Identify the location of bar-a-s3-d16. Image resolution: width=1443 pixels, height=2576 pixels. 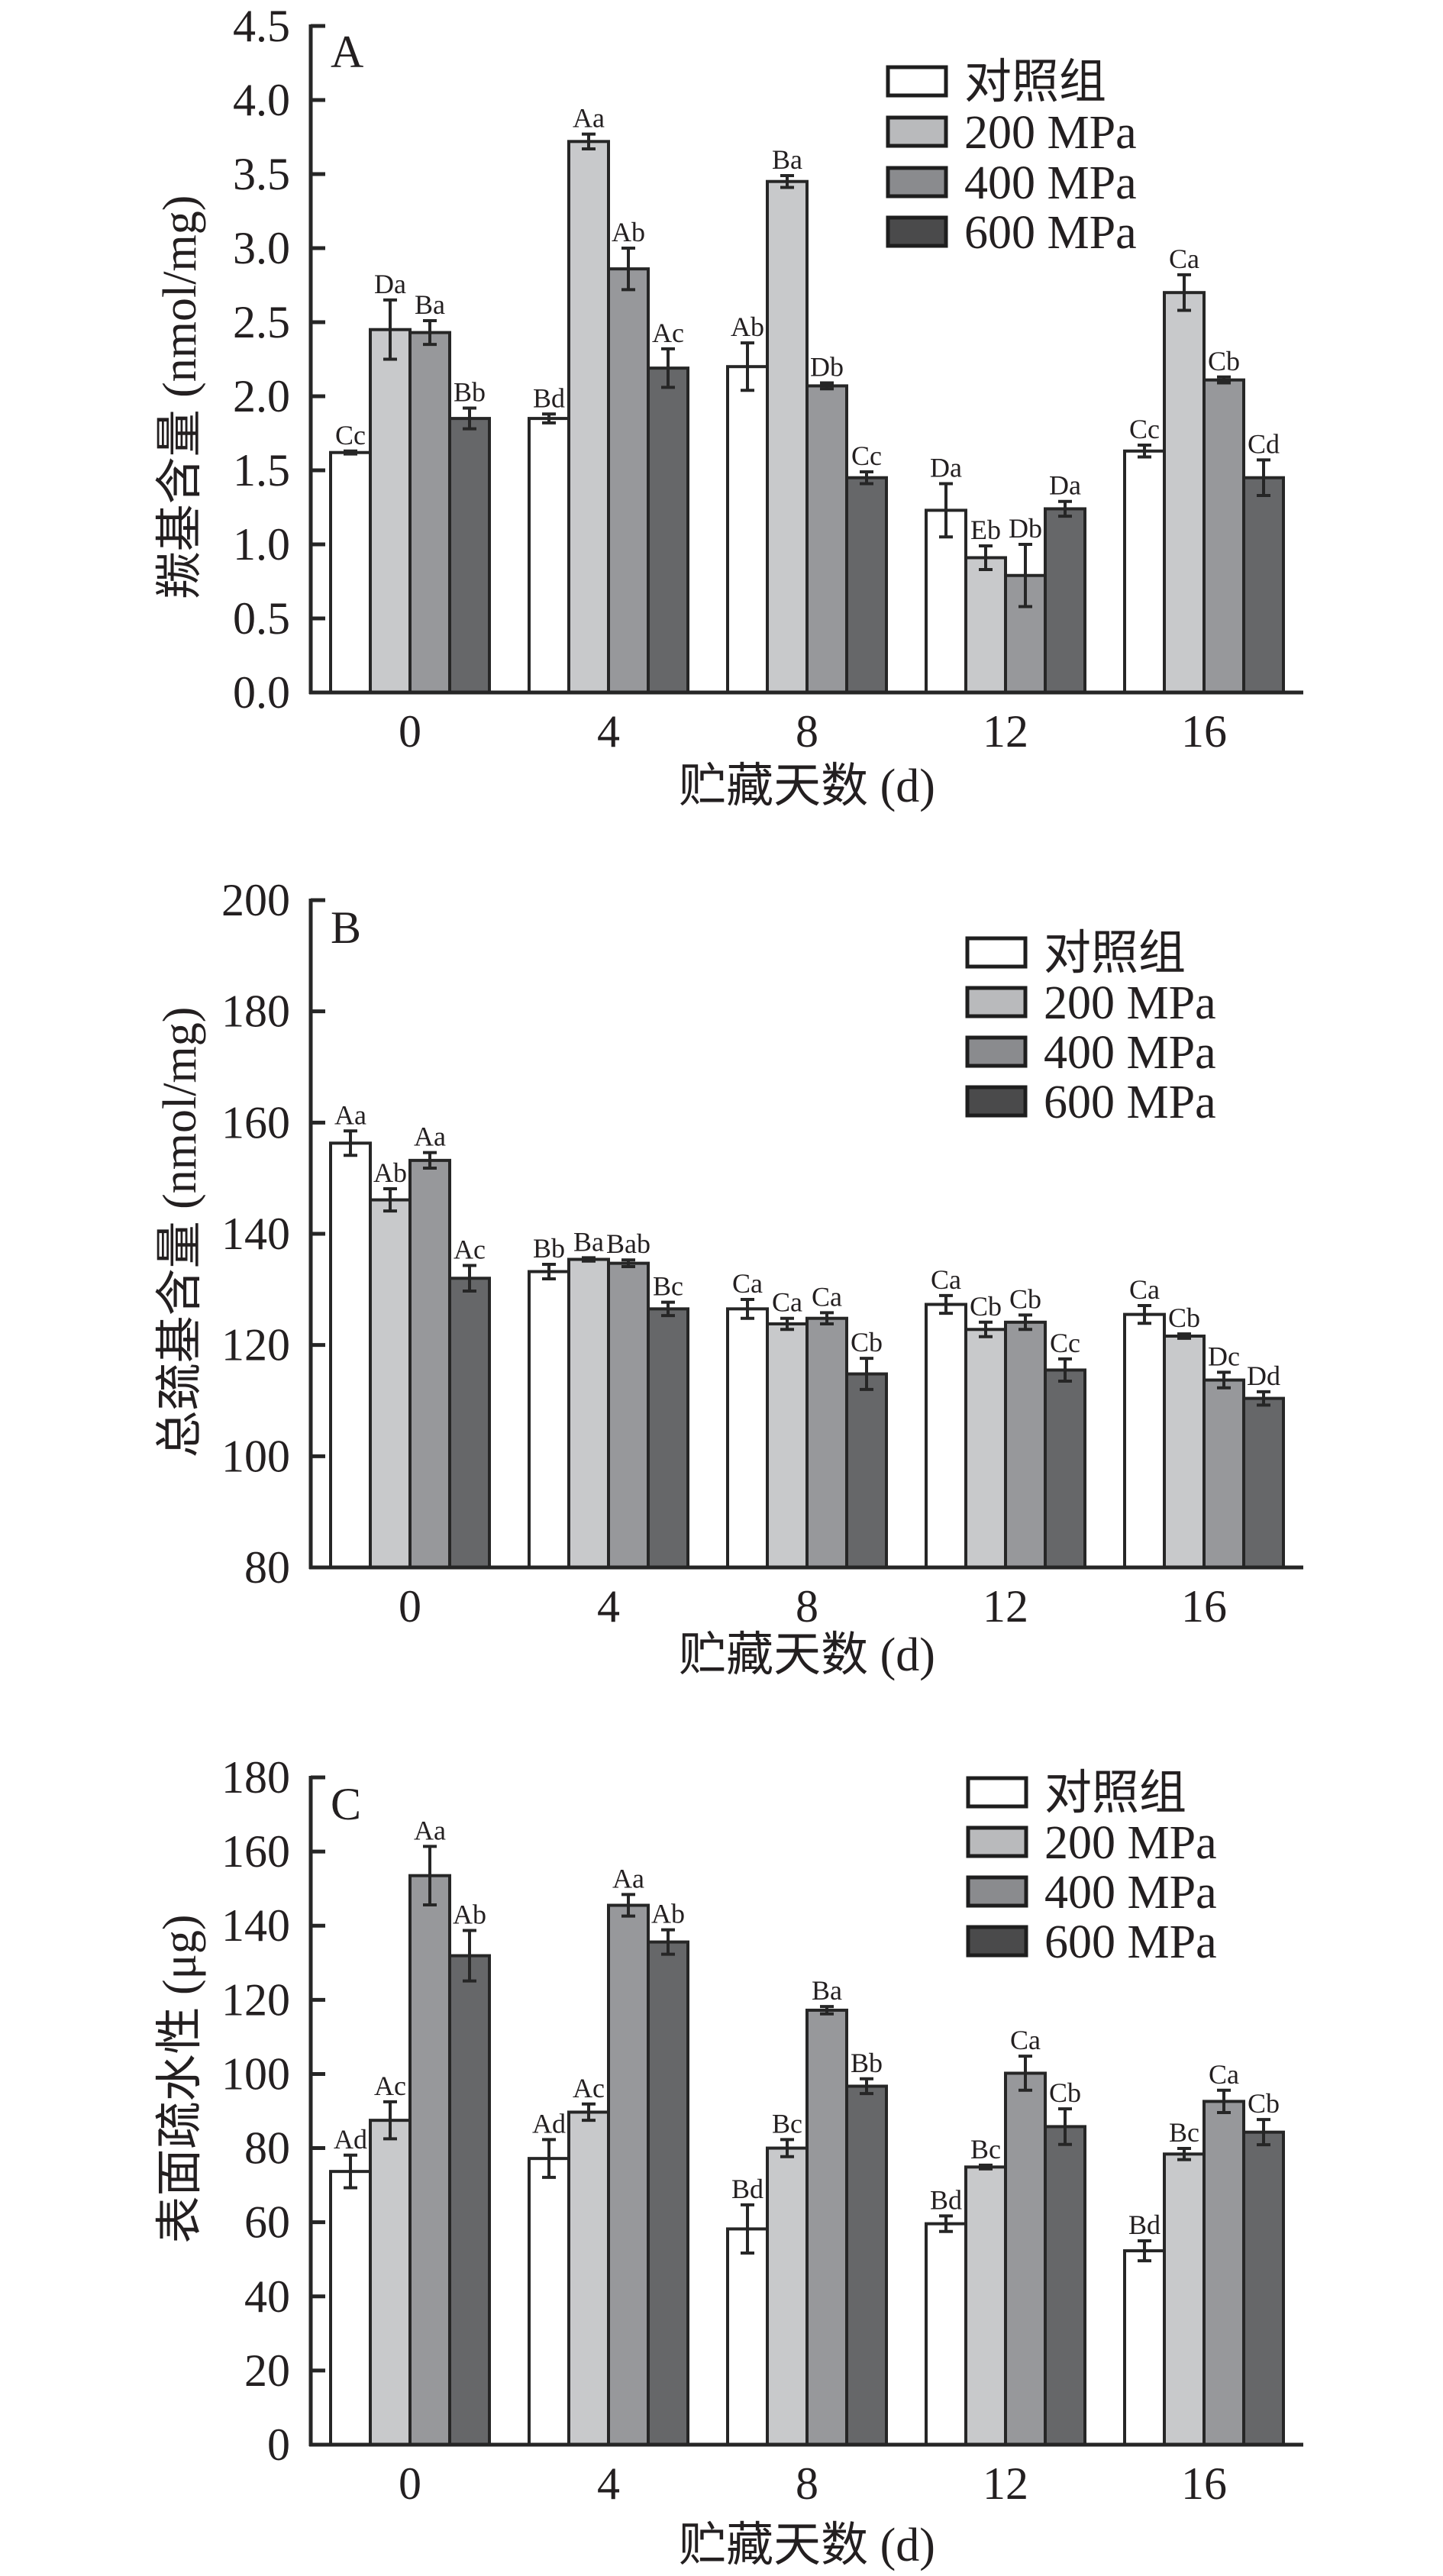
(1263, 585).